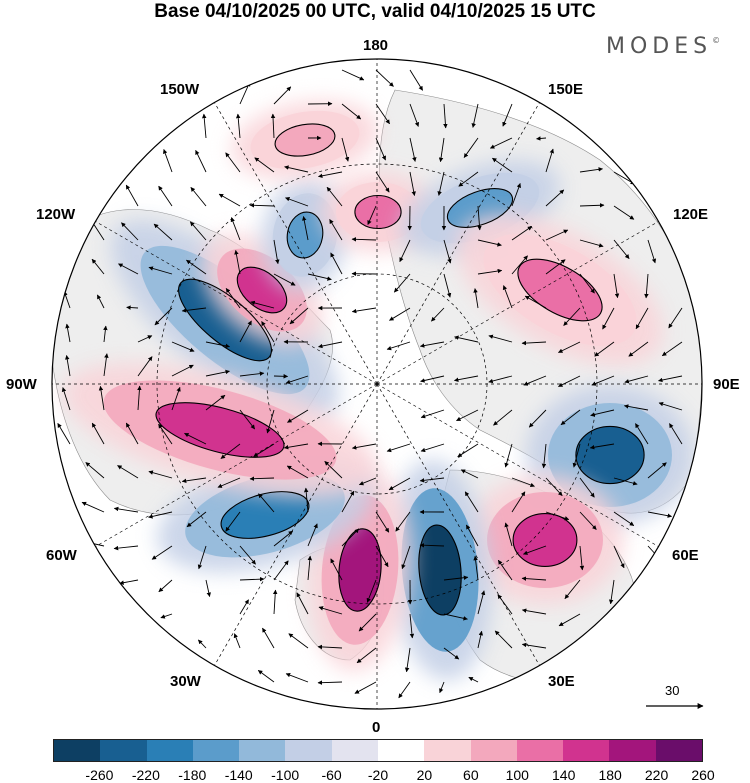 Image resolution: width=750 pixels, height=783 pixels. Describe the element at coordinates (305, 140) in the screenshot. I see `anomaly-north-pacific-positive` at that location.